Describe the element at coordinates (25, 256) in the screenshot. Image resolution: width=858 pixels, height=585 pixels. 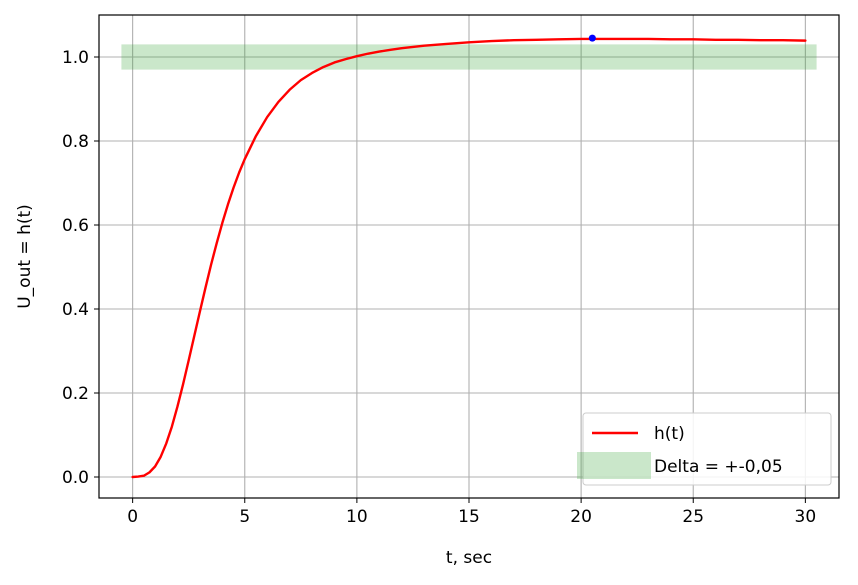
I see `y-axis-label: U_out = h(t)` at that location.